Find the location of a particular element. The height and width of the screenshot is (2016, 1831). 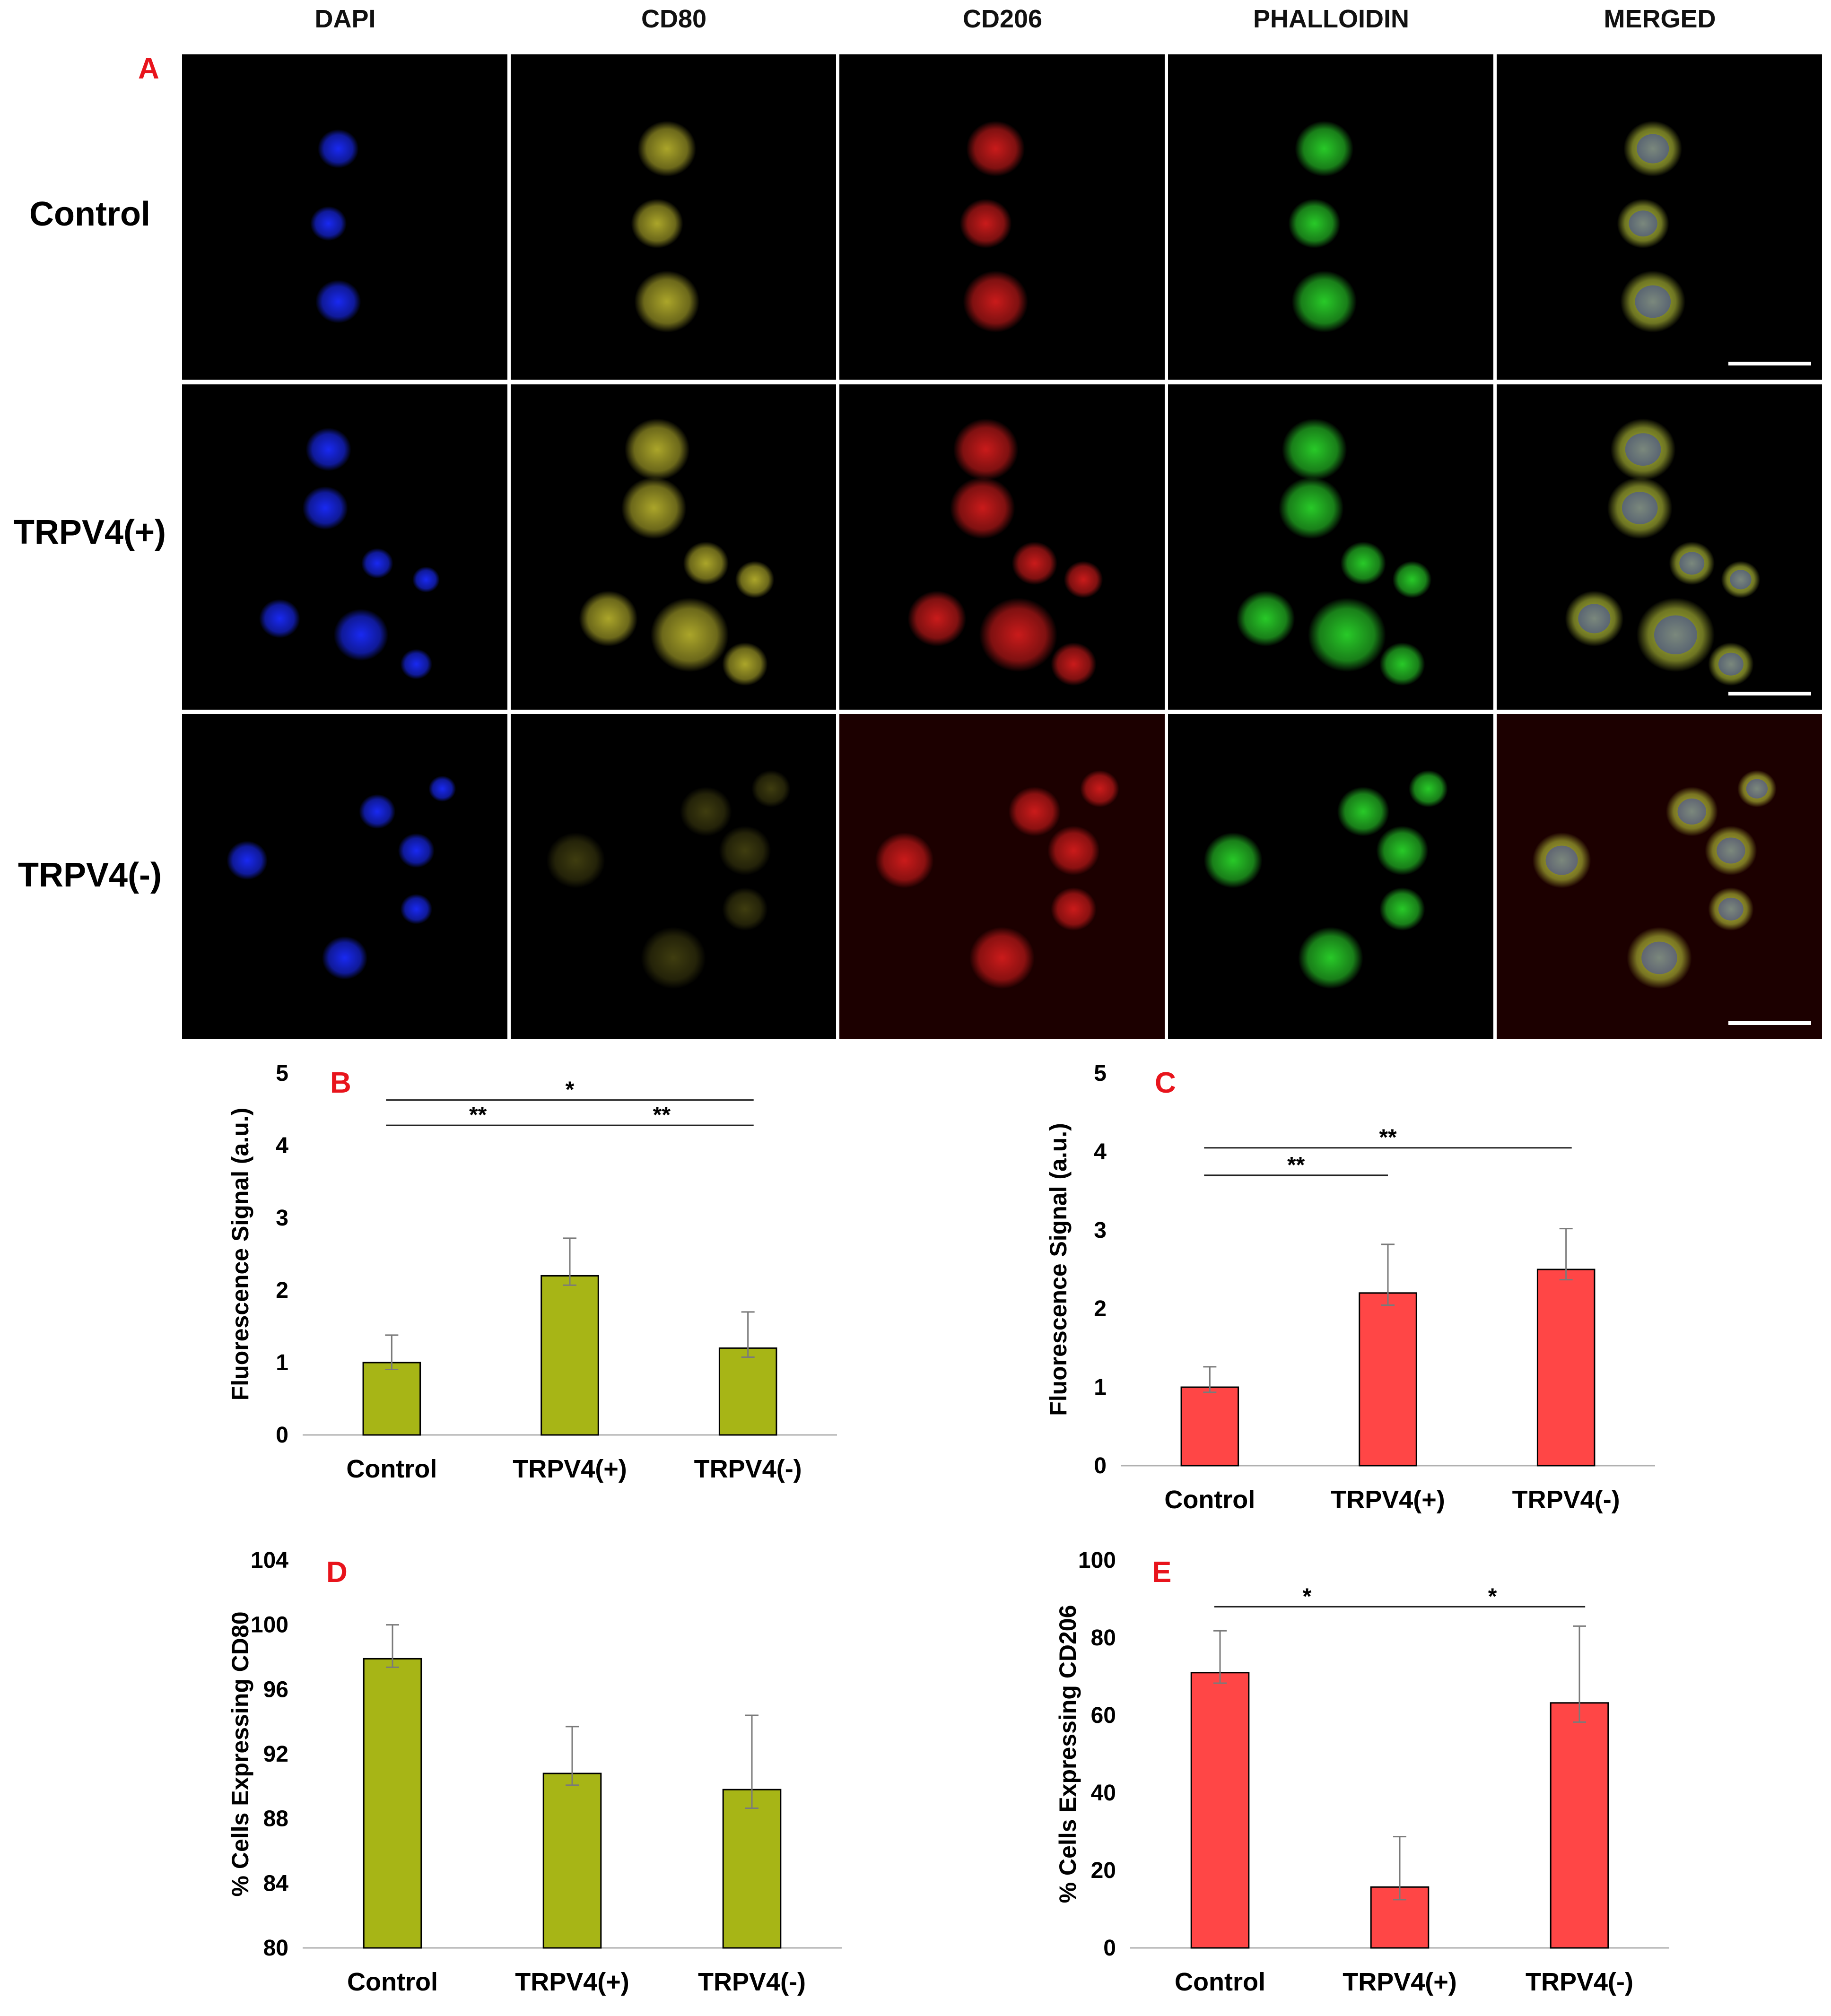

micrograph-merged-row3 is located at coordinates (1659, 877).